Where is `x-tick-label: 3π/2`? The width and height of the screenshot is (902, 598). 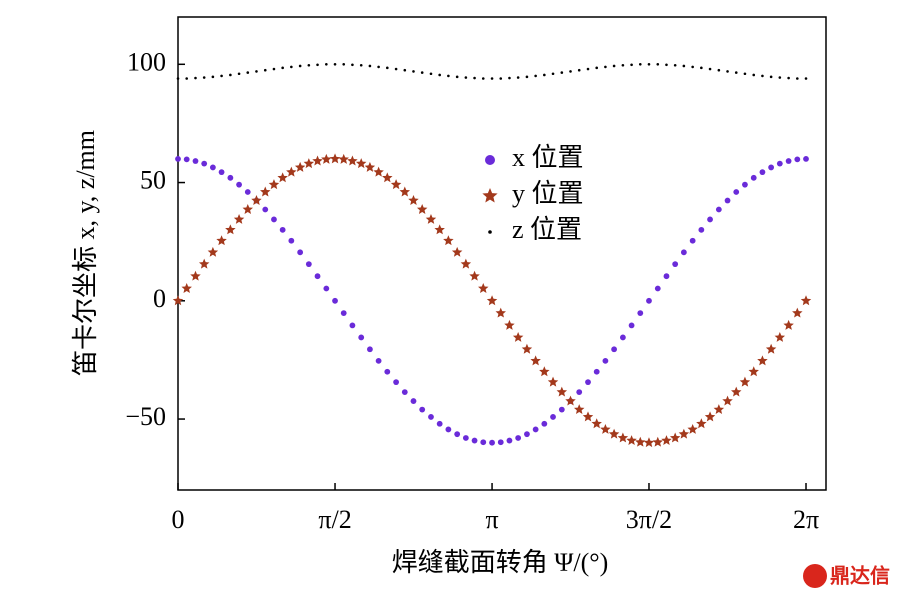 x-tick-label: 3π/2 is located at coordinates (649, 519).